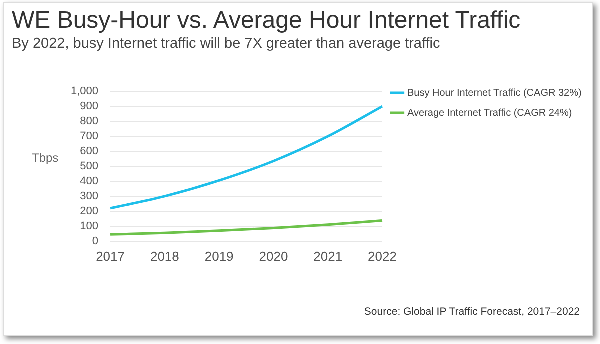  What do you see at coordinates (328, 256) in the screenshot?
I see `x-tick-label: 2021` at bounding box center [328, 256].